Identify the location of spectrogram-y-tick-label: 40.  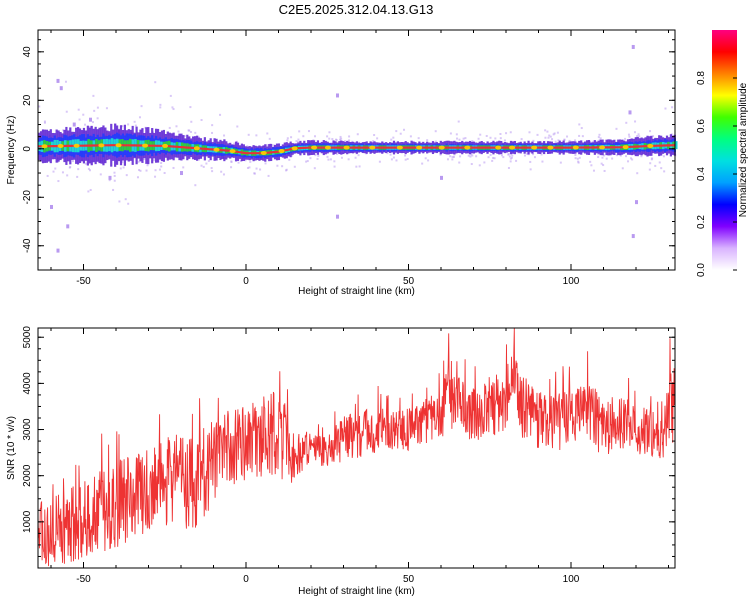
(27, 52).